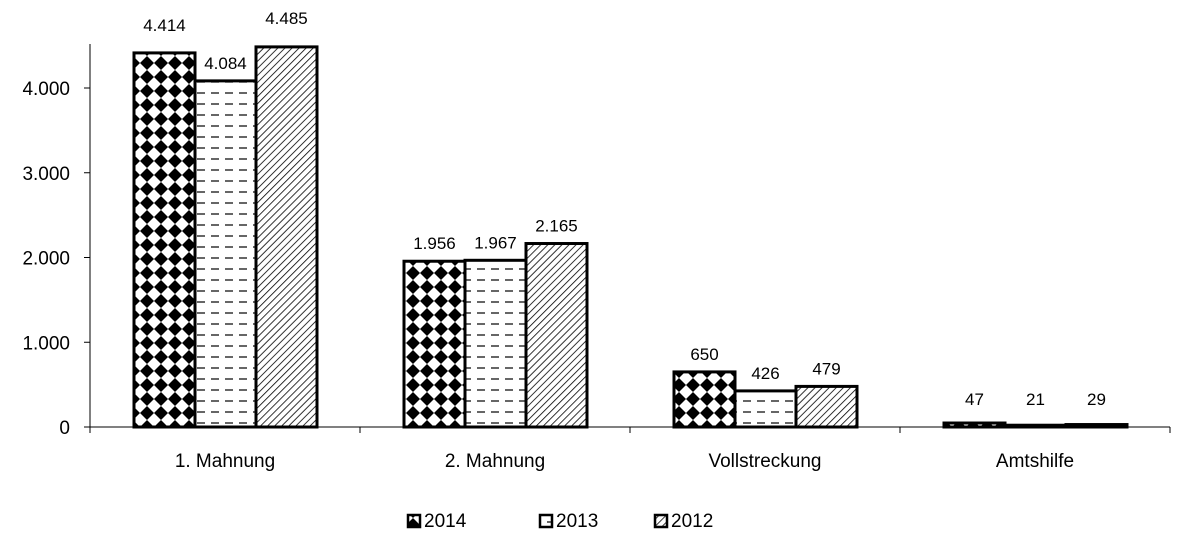  What do you see at coordinates (434, 243) in the screenshot?
I see `data-label: 1.956` at bounding box center [434, 243].